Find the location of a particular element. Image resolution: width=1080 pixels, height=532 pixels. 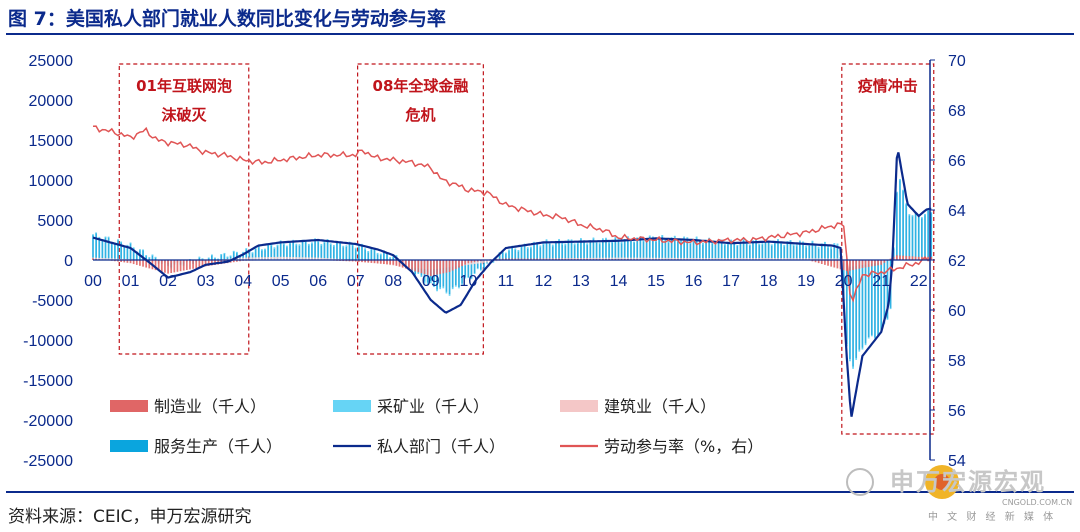

watermark-site: CNGOLD.COM.CN is located at coordinates (1037, 502).